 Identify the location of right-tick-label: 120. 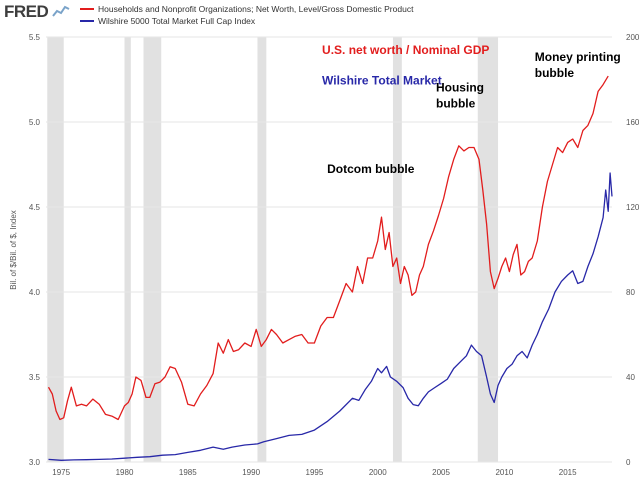
(633, 207).